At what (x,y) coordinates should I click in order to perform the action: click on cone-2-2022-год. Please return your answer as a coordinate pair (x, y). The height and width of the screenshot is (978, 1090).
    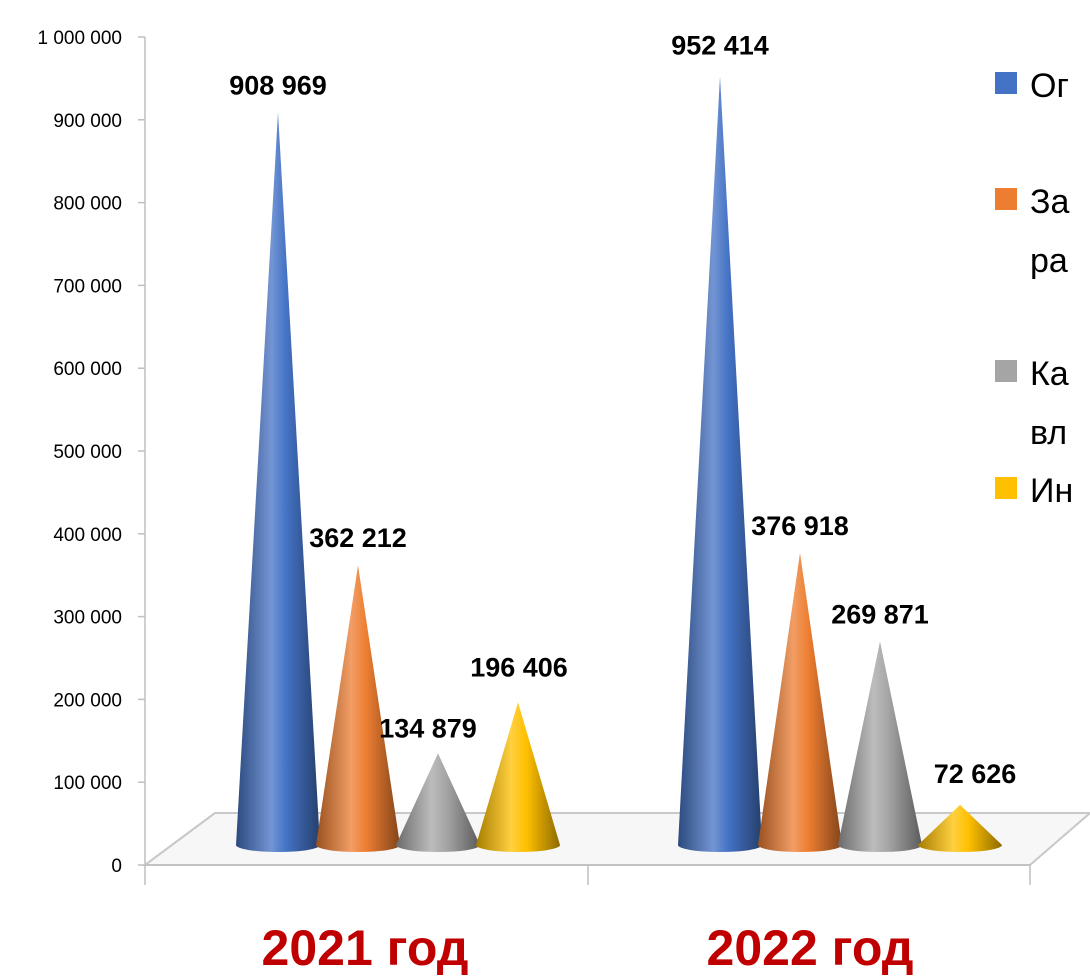
    Looking at the image, I should click on (800, 702).